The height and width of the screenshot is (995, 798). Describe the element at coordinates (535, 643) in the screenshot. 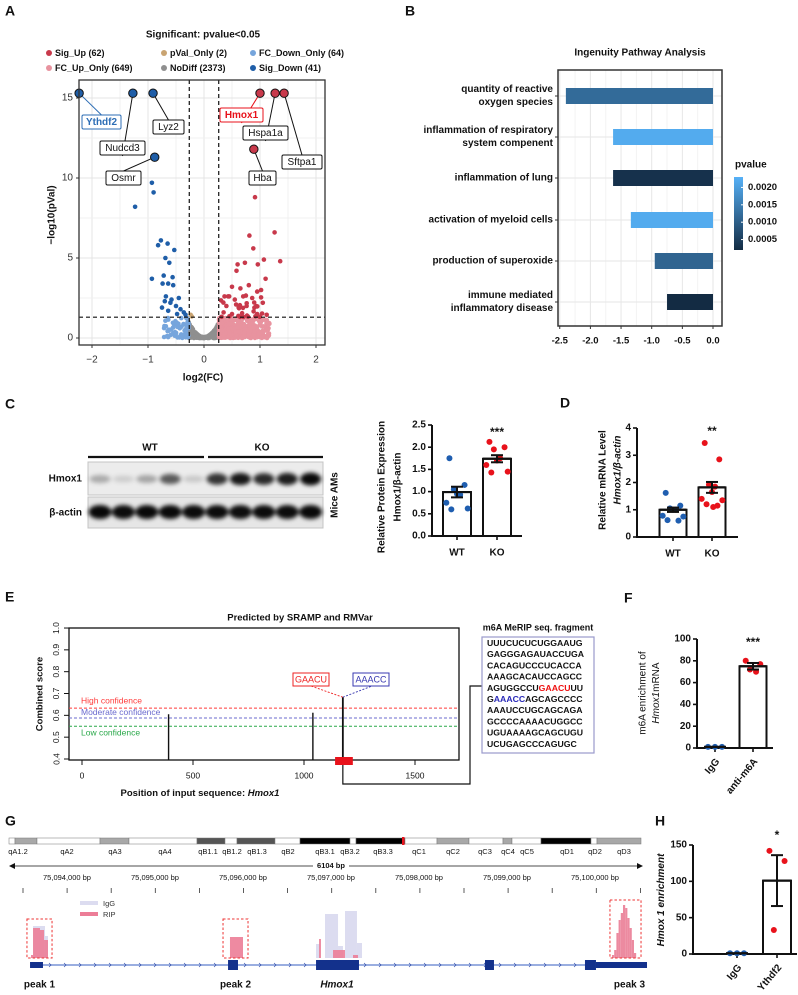

I see `sequence-segment: UUUCUCUCUGGAAUG` at that location.